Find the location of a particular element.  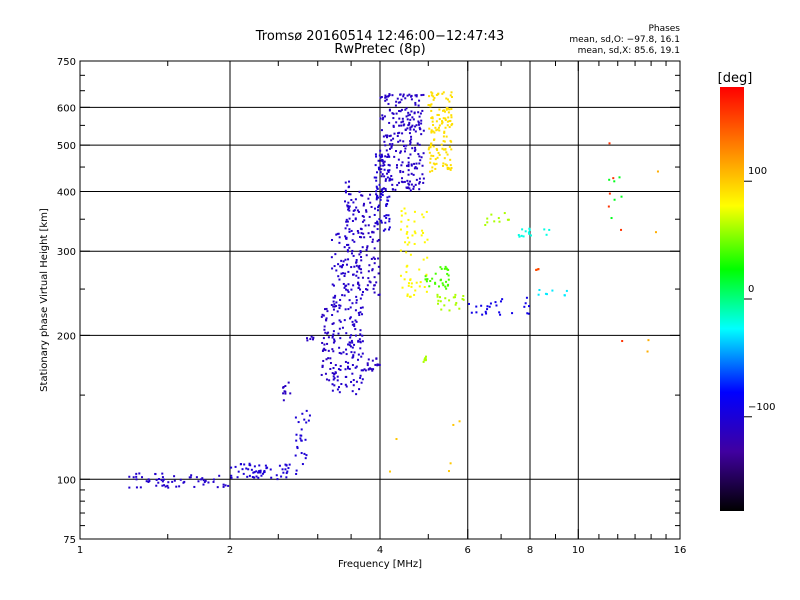

x-tick-label: 10 is located at coordinates (578, 550).